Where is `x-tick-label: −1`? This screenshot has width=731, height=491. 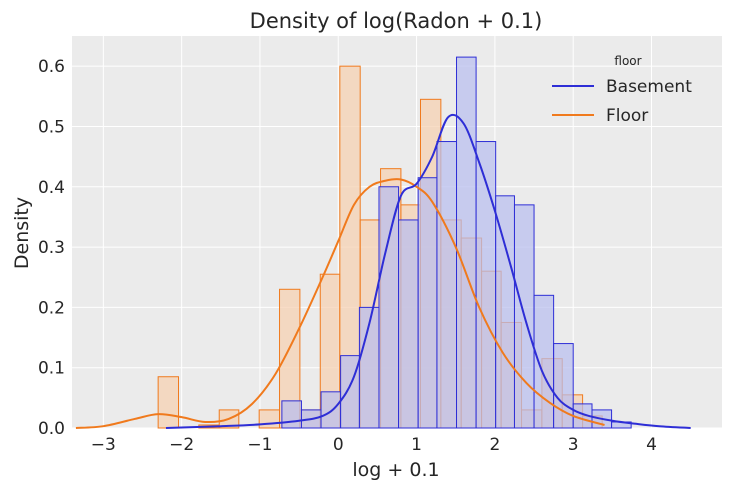
x-tick-label: −1 is located at coordinates (259, 445).